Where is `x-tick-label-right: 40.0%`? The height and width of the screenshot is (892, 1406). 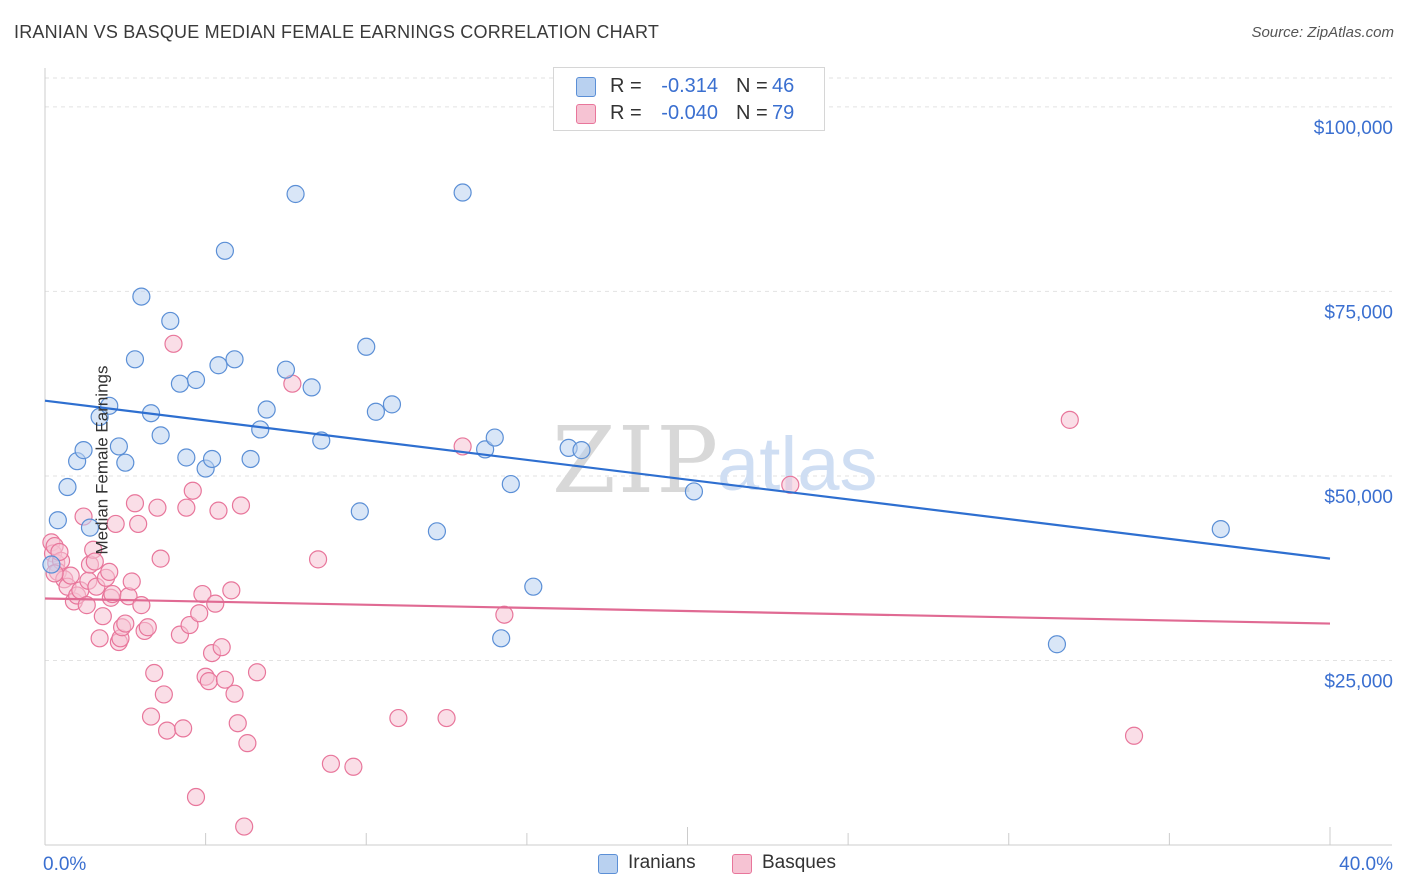
x-tick-label-right: 40.0% is located at coordinates (1366, 864).